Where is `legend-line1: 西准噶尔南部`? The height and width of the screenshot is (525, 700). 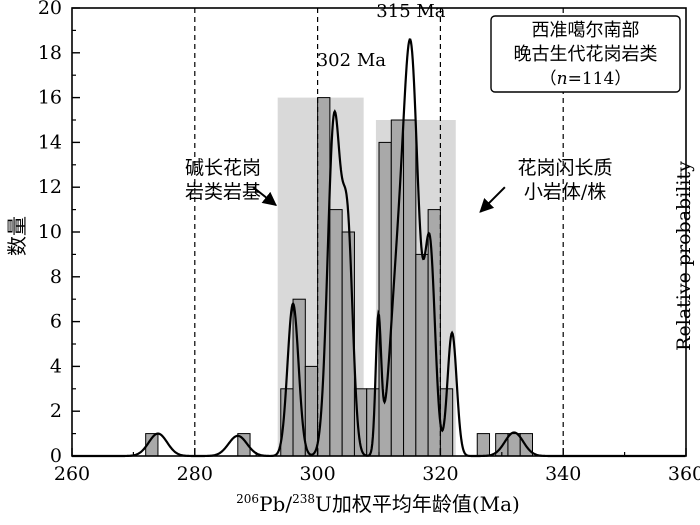
legend-line1: 西准噶尔南部 is located at coordinates (586, 30).